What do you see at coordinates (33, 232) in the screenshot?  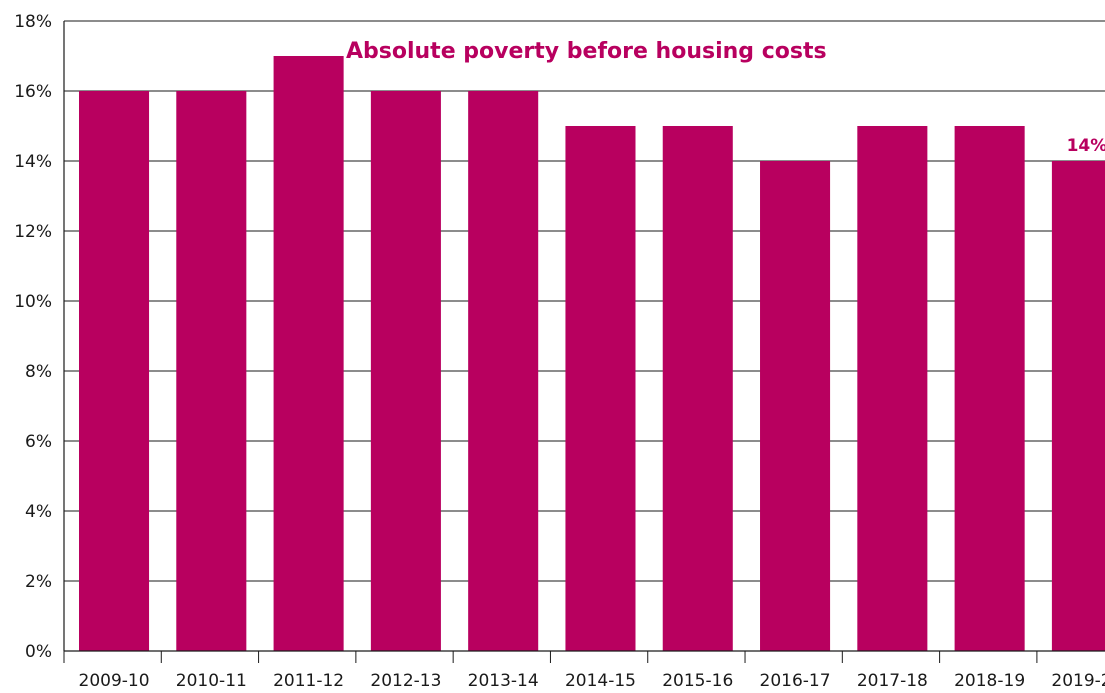 I see `y-tick-label-12: 12%` at bounding box center [33, 232].